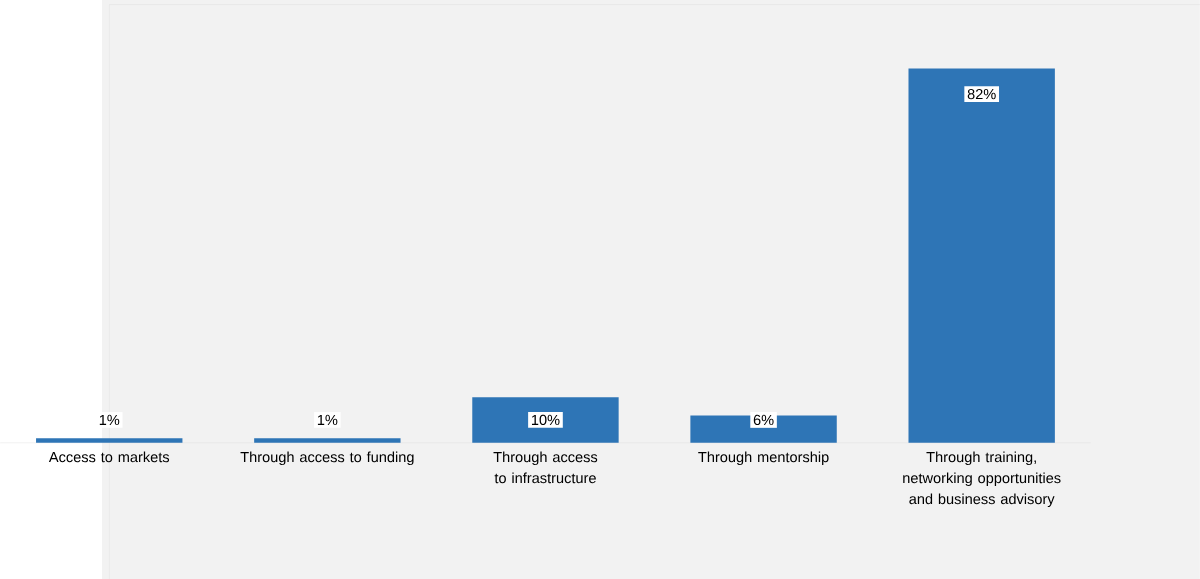  Describe the element at coordinates (327, 458) in the screenshot. I see `x-tick-label: Through access to funding` at that location.